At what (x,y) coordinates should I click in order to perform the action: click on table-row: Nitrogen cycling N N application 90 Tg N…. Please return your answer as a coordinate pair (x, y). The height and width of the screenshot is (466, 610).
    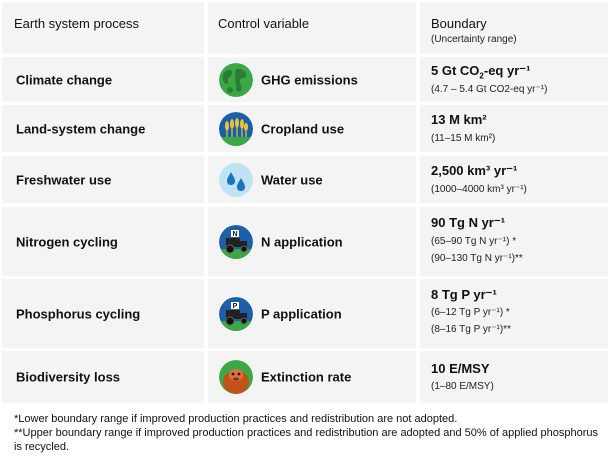
    Looking at the image, I should click on (305, 241).